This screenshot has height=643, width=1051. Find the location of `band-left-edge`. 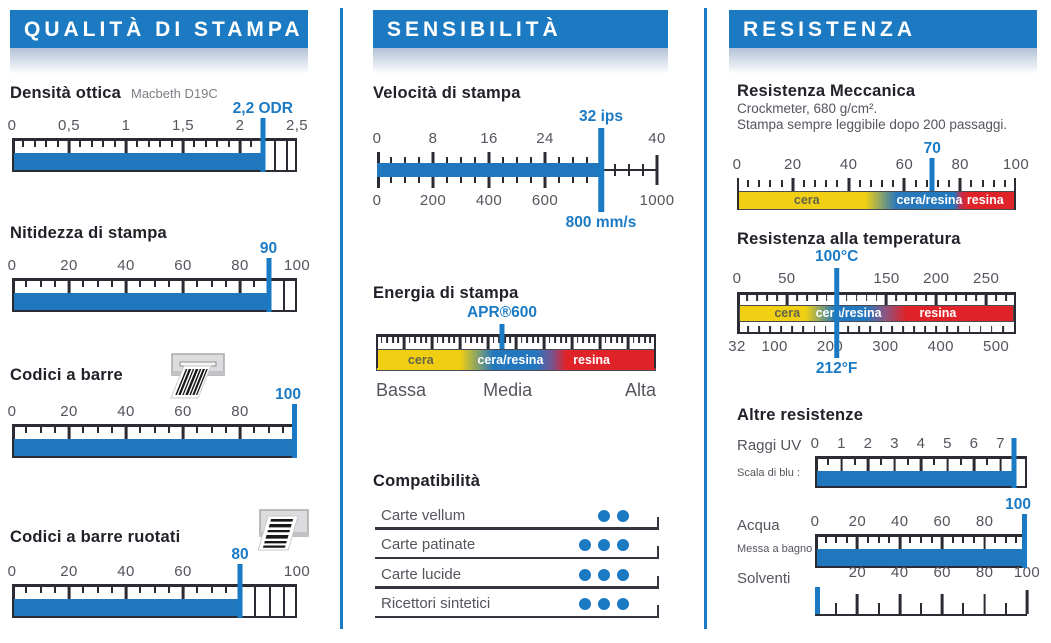

band-left-edge is located at coordinates (377, 351).